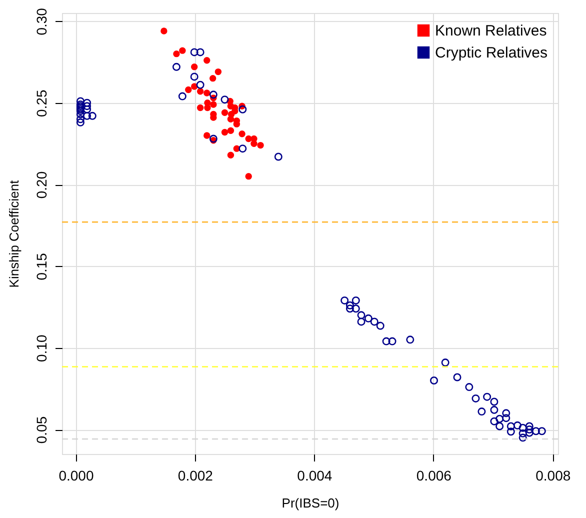  What do you see at coordinates (491, 53) in the screenshot?
I see `legend-label: Cryptic Relatives` at bounding box center [491, 53].